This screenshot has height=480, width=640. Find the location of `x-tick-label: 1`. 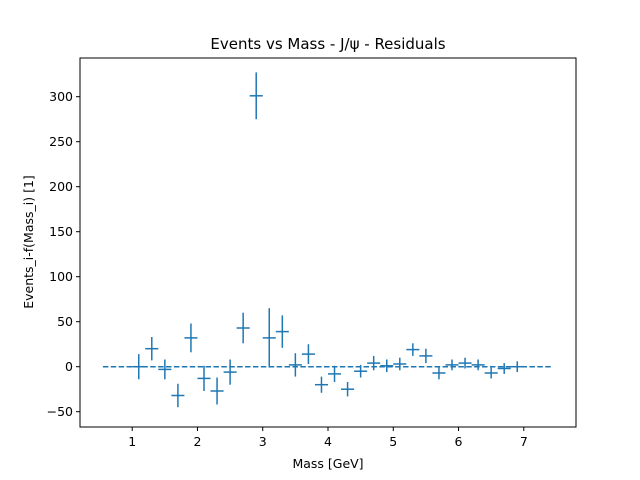

x-tick-label: 1 is located at coordinates (132, 441).